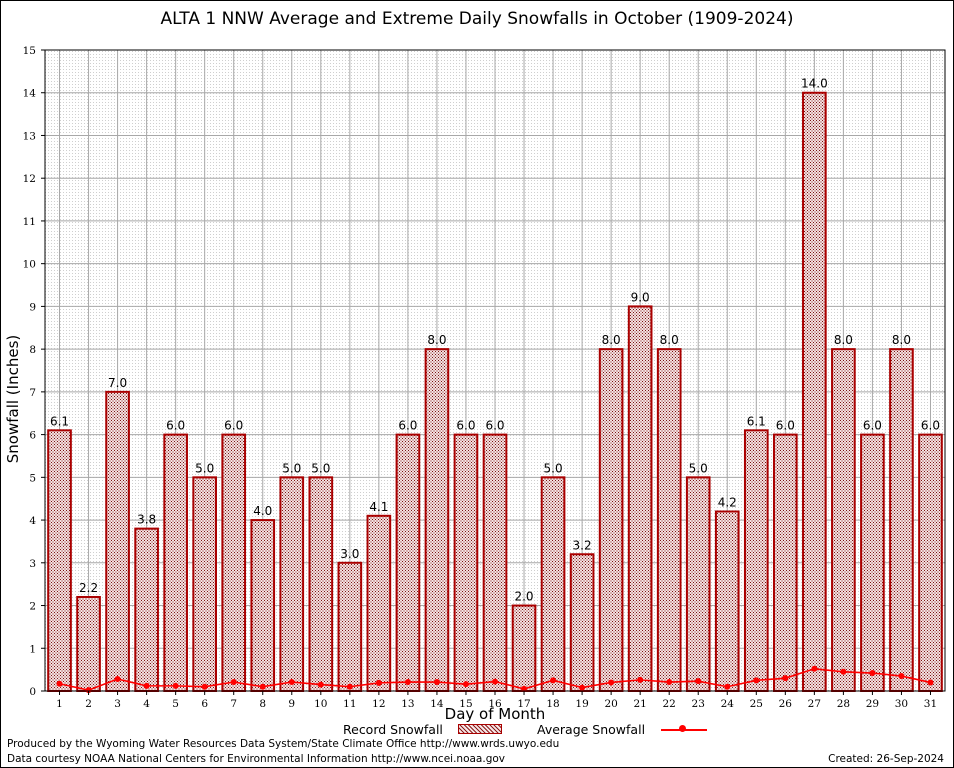  What do you see at coordinates (465, 704) in the screenshot?
I see `x-tick-label: 15` at bounding box center [465, 704].